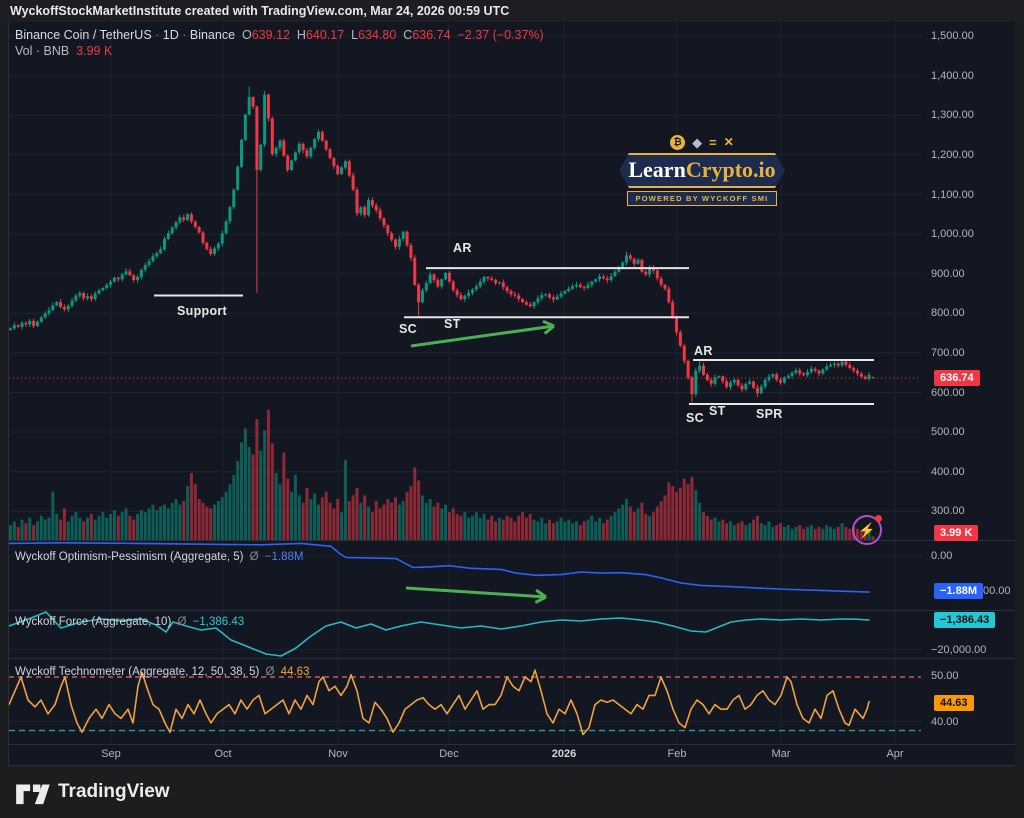  What do you see at coordinates (867, 530) in the screenshot?
I see `flash-boost-icon: ⚡` at bounding box center [867, 530].